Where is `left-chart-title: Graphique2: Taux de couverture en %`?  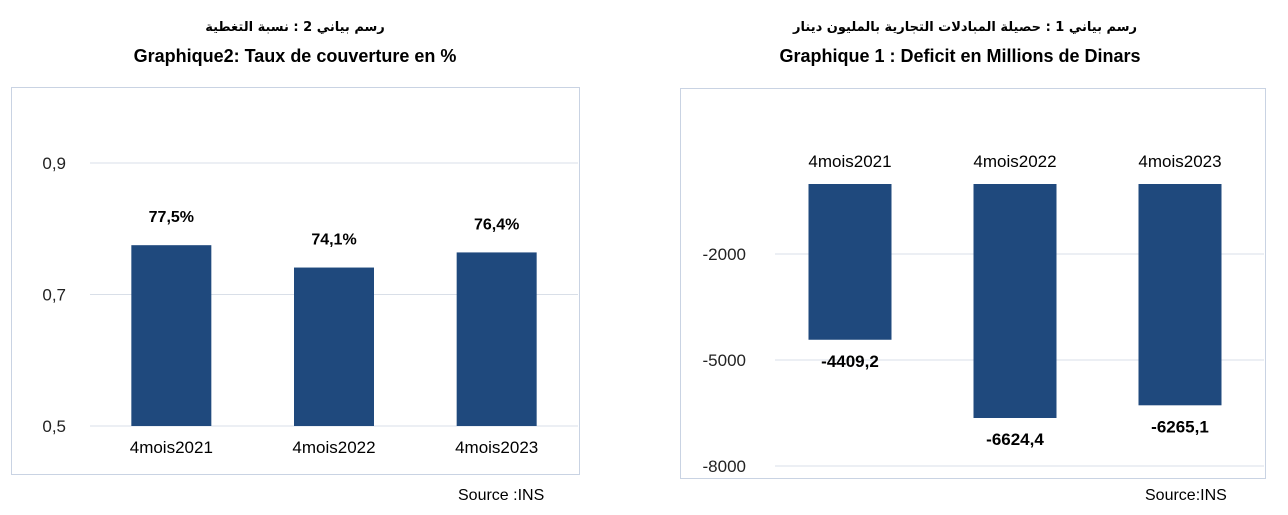 left-chart-title: Graphique2: Taux de couverture en % is located at coordinates (295, 56).